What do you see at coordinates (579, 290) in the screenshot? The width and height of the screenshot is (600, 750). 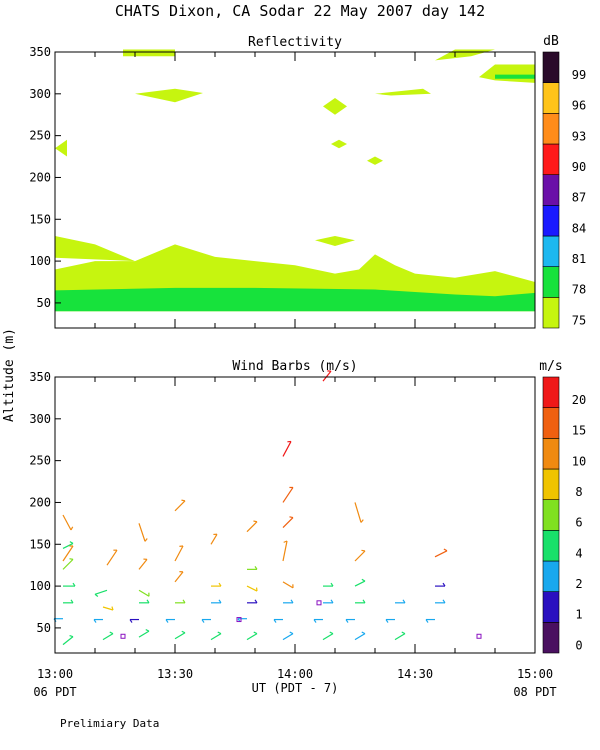 I see `colorbar-label: 78` at bounding box center [579, 290].